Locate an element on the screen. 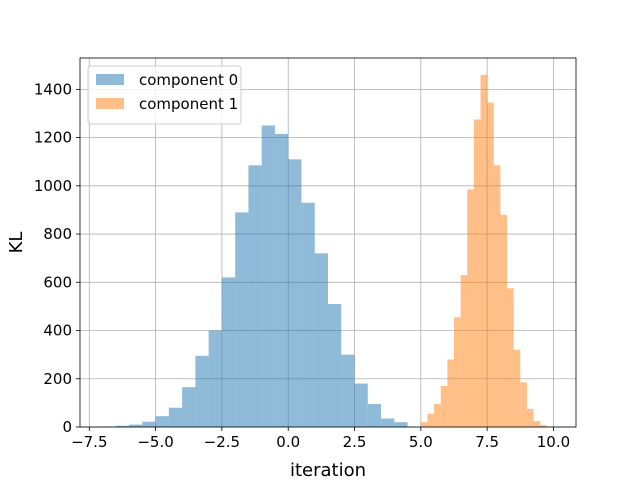  x-axis-label: iteration is located at coordinates (328, 470).